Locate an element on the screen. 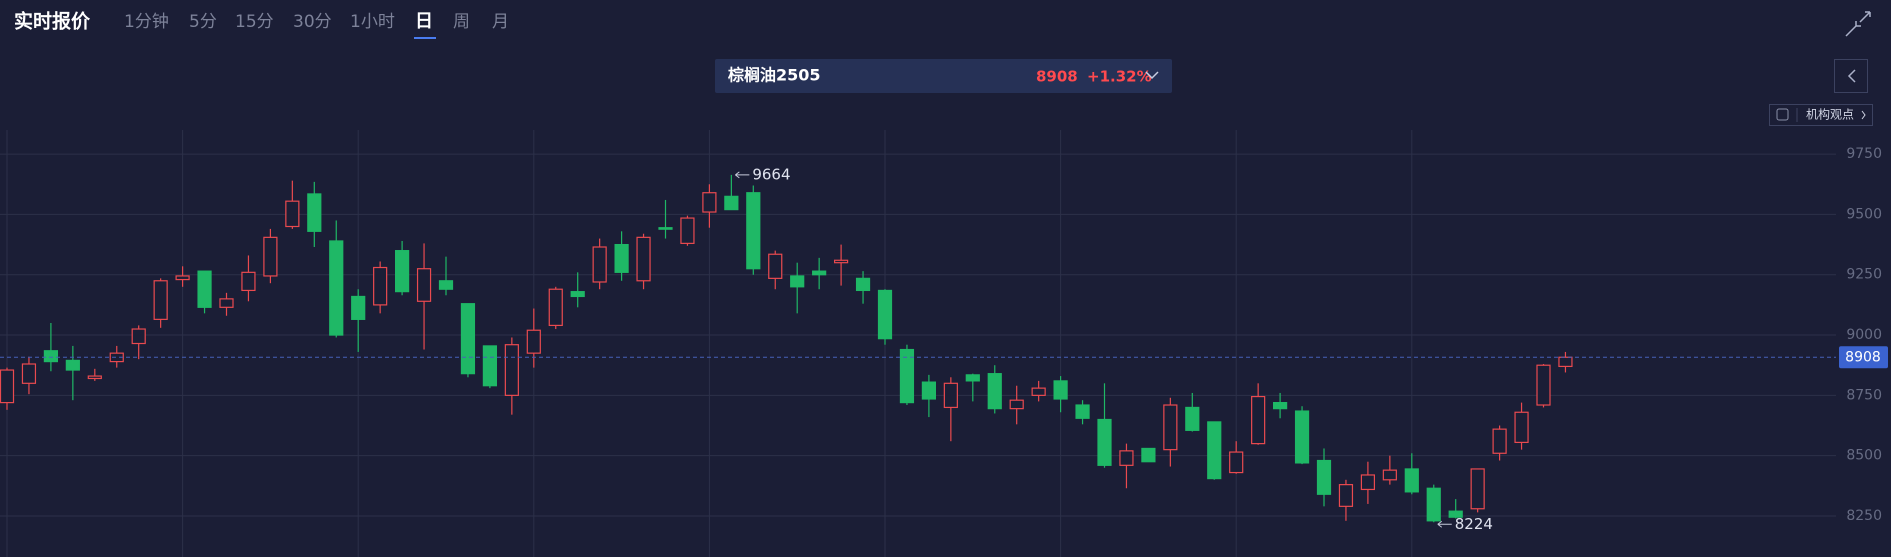 This screenshot has width=1891, height=557. annotation-label: 8224 is located at coordinates (1474, 524).